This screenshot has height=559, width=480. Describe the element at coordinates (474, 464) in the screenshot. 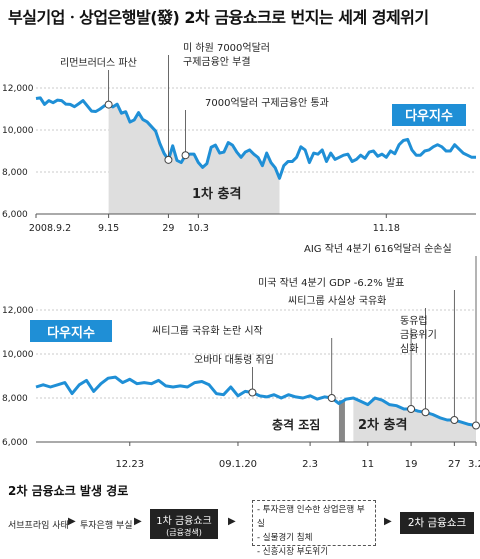

I see `x-tick-label: 3.2` at that location.